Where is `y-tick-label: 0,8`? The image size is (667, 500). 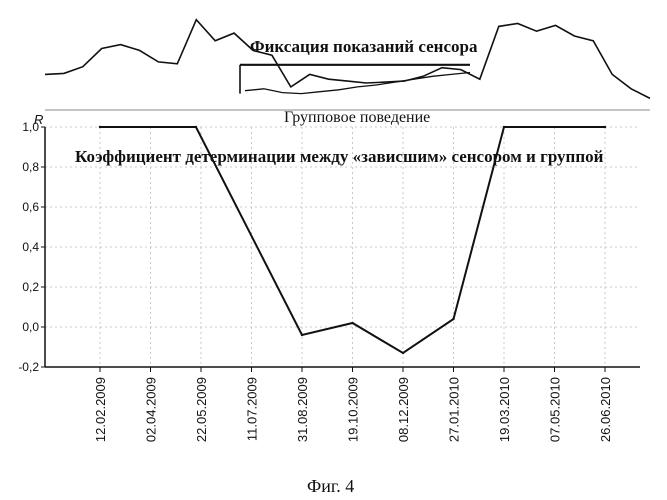 y-tick-label: 0,8 is located at coordinates (30, 167).